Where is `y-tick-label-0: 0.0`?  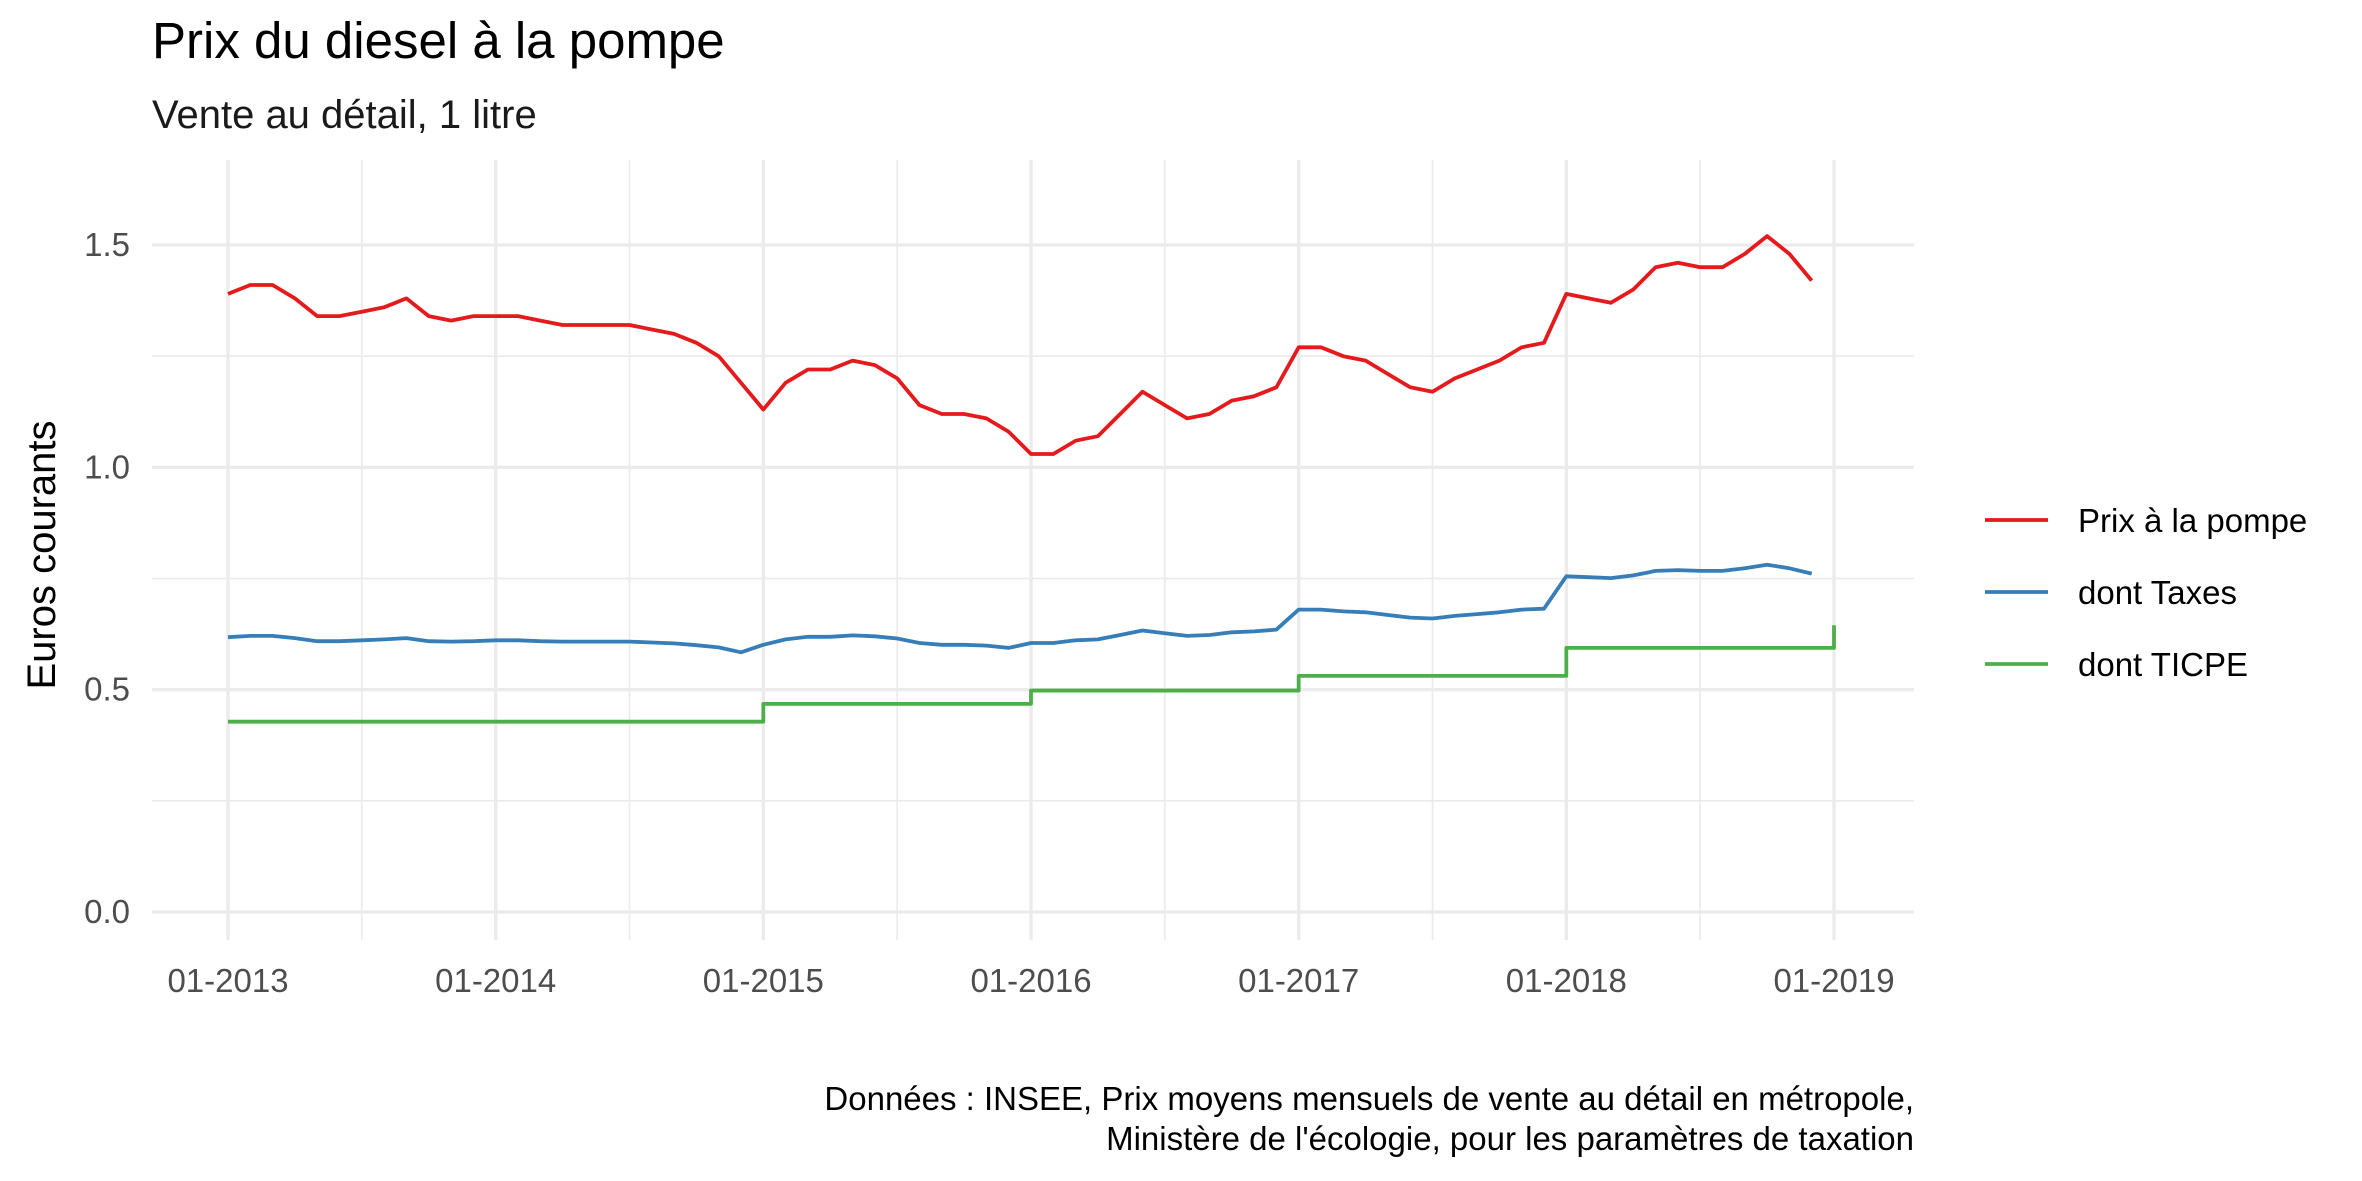
y-tick-label-0: 0.0 is located at coordinates (107, 911).